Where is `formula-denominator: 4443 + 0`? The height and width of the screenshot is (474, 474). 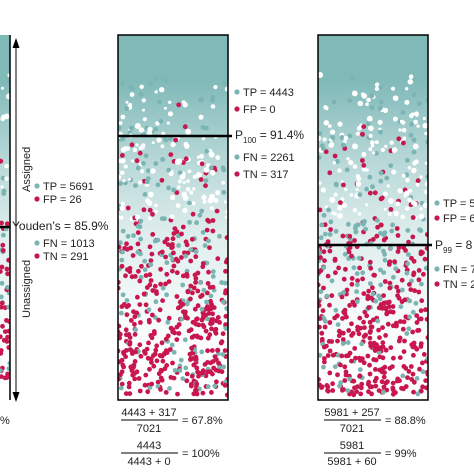
formula-denominator: 4443 + 0 is located at coordinates (148, 462).